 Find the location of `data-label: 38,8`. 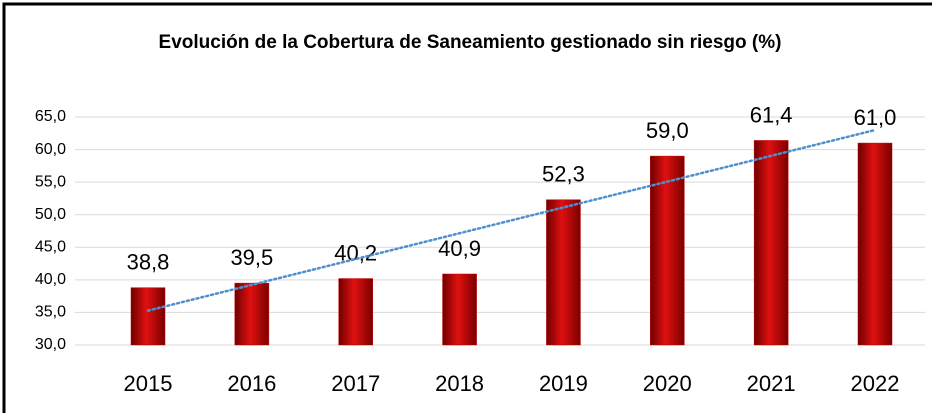

data-label: 38,8 is located at coordinates (148, 261).